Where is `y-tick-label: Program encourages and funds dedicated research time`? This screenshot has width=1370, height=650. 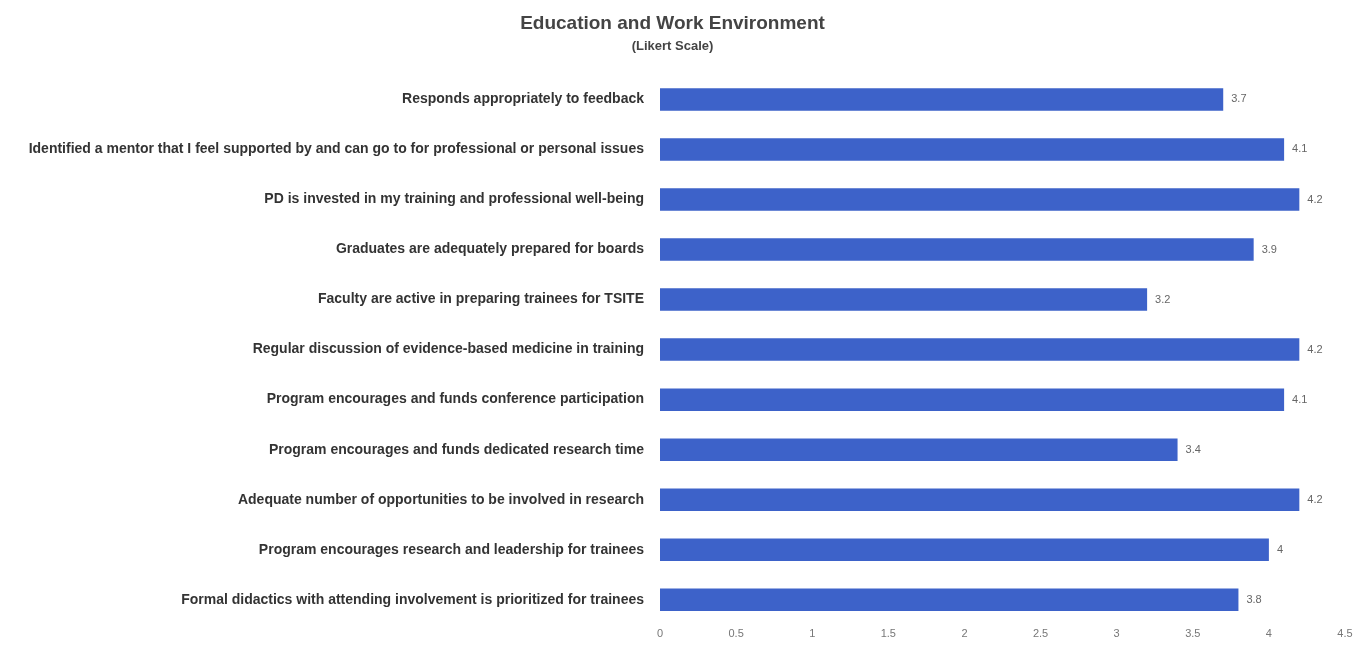 y-tick-label: Program encourages and funds dedicated research time is located at coordinates (456, 448).